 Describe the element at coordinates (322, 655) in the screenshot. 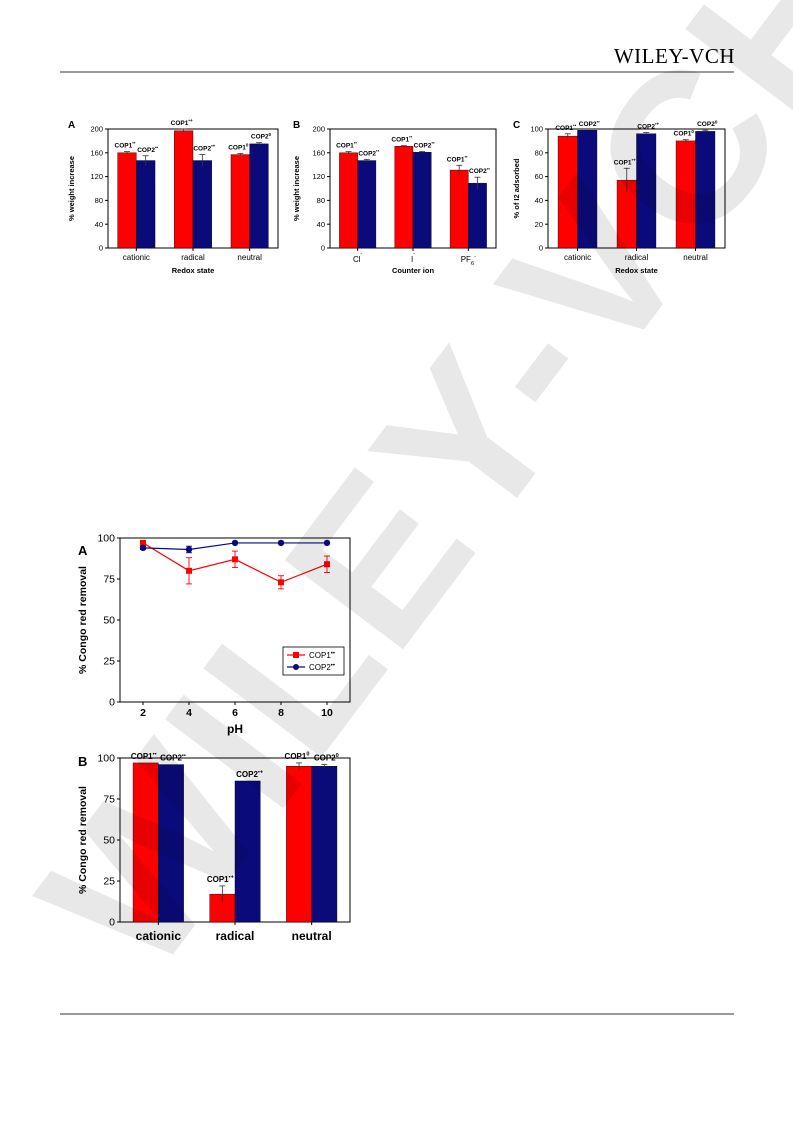

I see `legend-label: COP1••` at that location.